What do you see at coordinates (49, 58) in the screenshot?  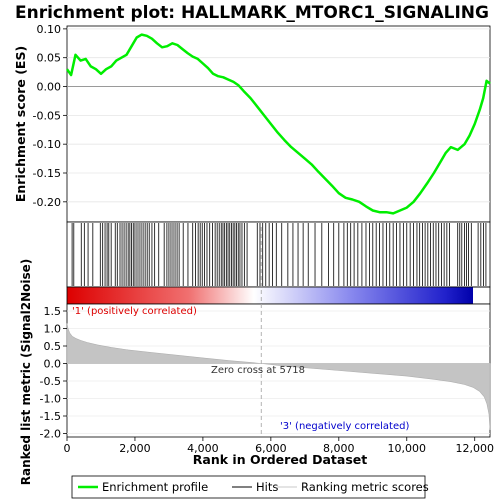 I see `es-y-tick-label: 0.05` at bounding box center [49, 58].